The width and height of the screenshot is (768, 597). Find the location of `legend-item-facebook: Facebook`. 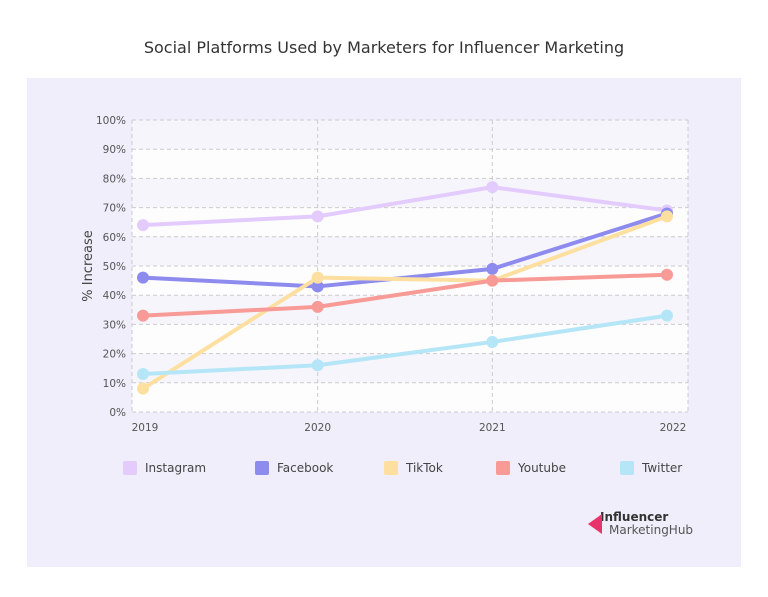

legend-item-facebook: Facebook is located at coordinates (294, 468).